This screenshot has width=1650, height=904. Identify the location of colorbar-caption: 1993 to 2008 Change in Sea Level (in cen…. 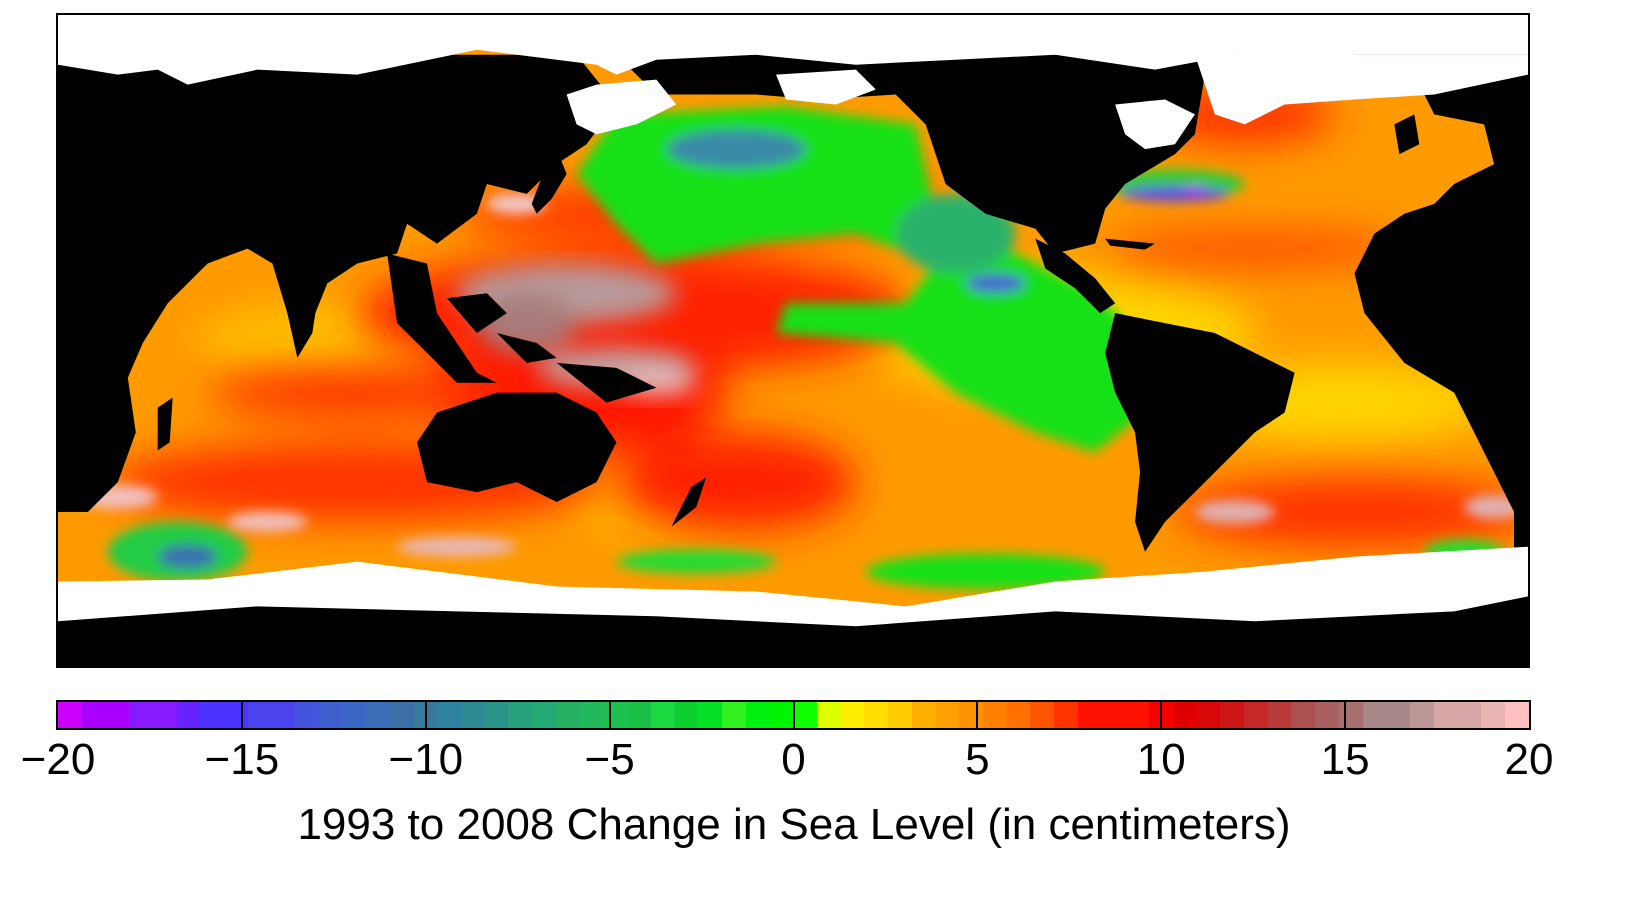
(794, 824).